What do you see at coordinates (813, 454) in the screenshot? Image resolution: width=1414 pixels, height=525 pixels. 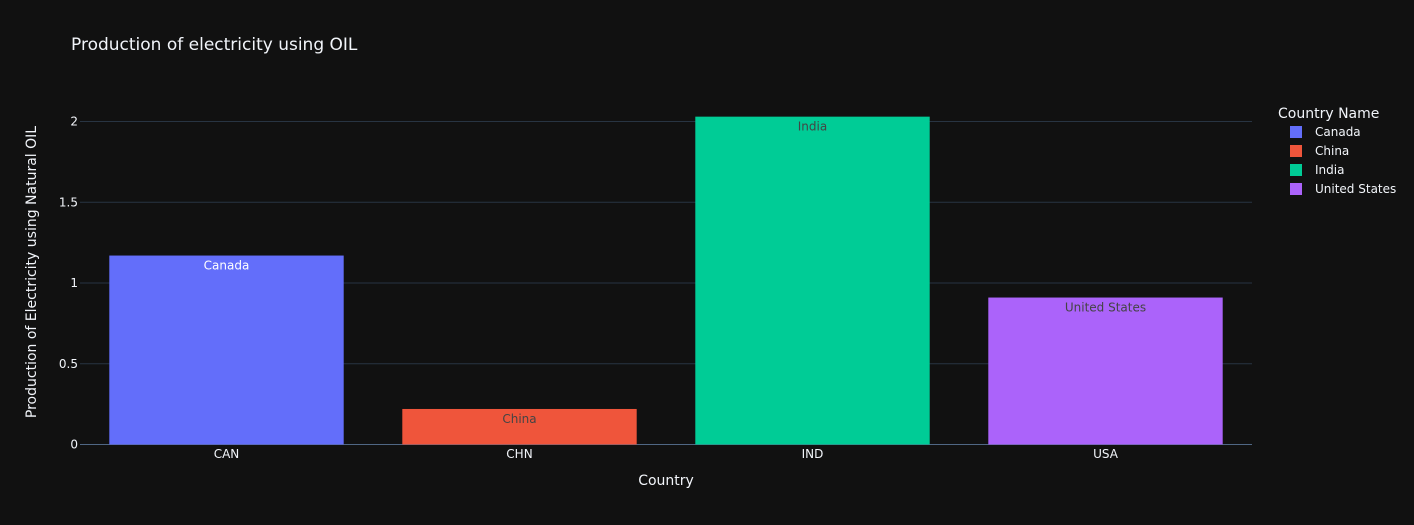 I see `x-tick-label: IND` at bounding box center [813, 454].